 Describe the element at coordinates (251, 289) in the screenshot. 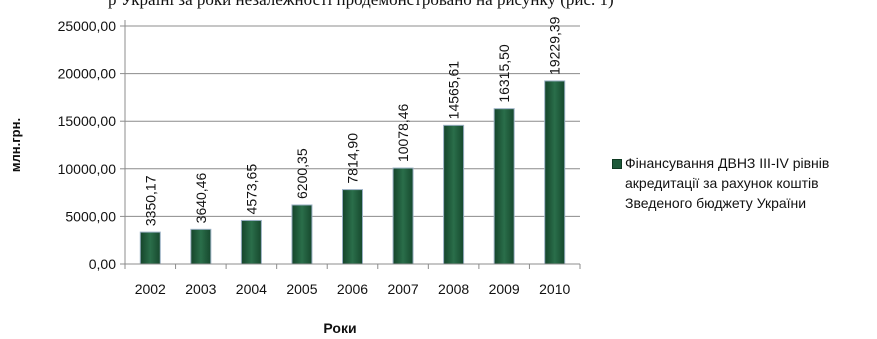

I see `x-tick-label: 2004` at that location.